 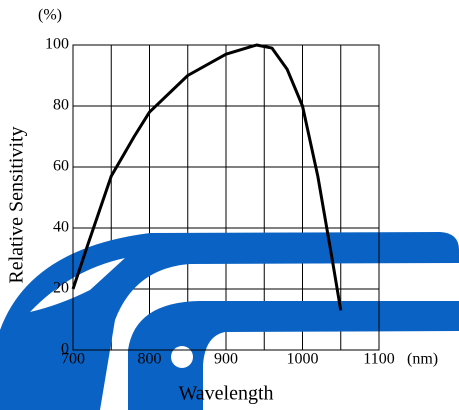 What do you see at coordinates (422, 359) in the screenshot?
I see `x-unit: (nm)` at bounding box center [422, 359].